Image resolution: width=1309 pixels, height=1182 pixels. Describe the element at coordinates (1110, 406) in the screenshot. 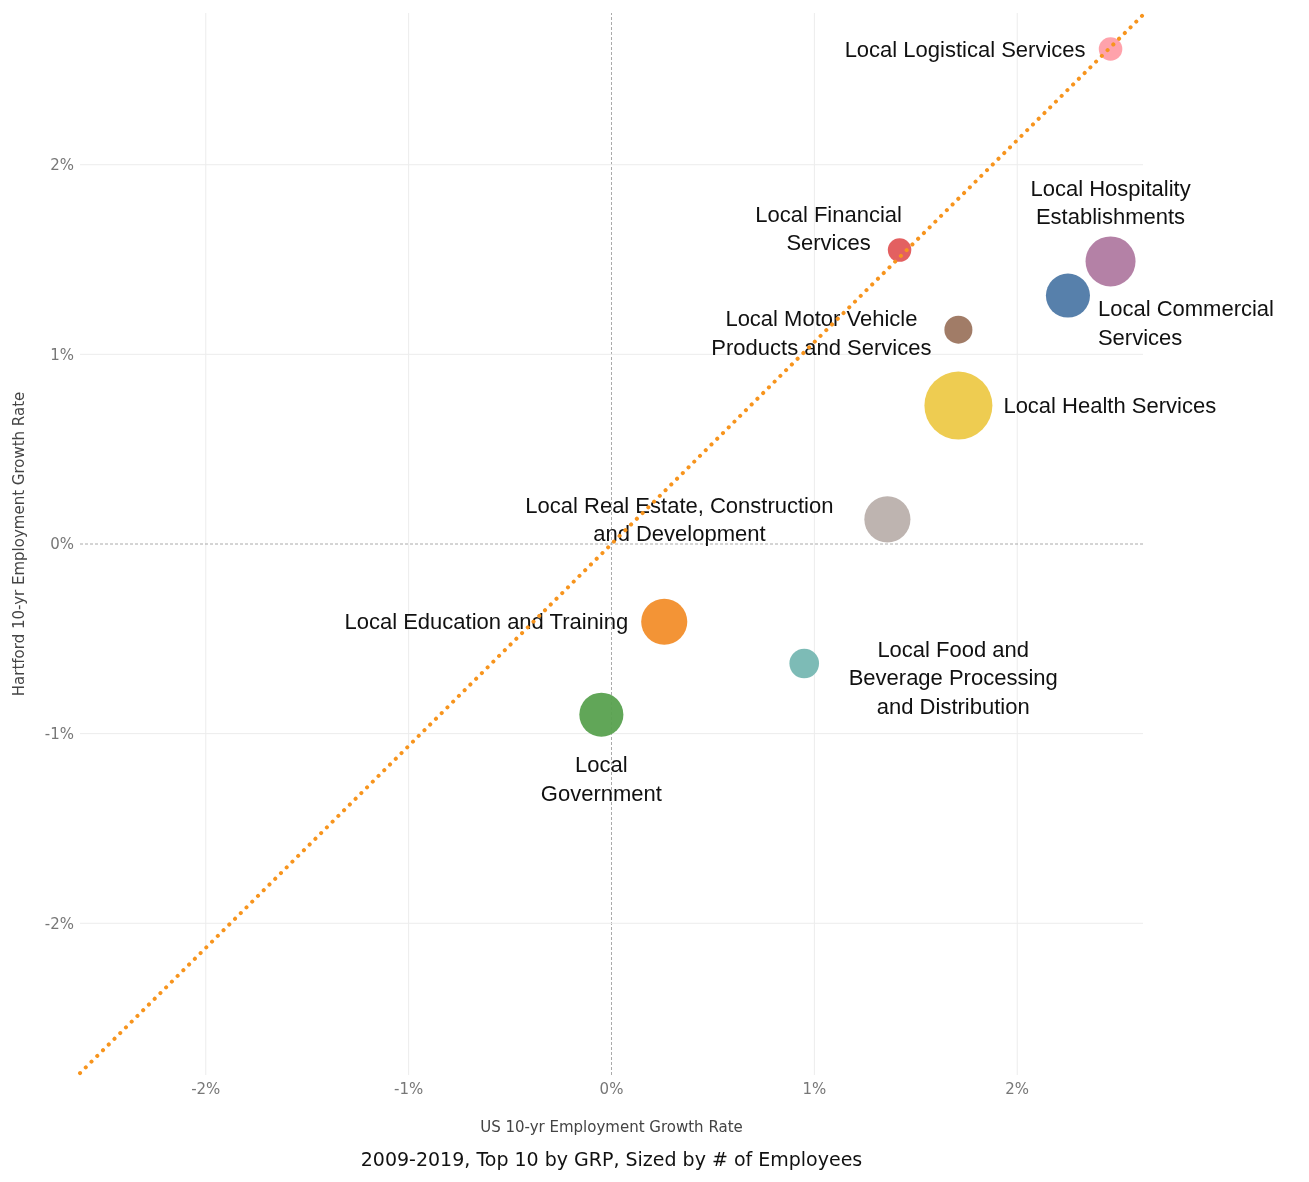

I see `series-label: Local Health Services` at that location.